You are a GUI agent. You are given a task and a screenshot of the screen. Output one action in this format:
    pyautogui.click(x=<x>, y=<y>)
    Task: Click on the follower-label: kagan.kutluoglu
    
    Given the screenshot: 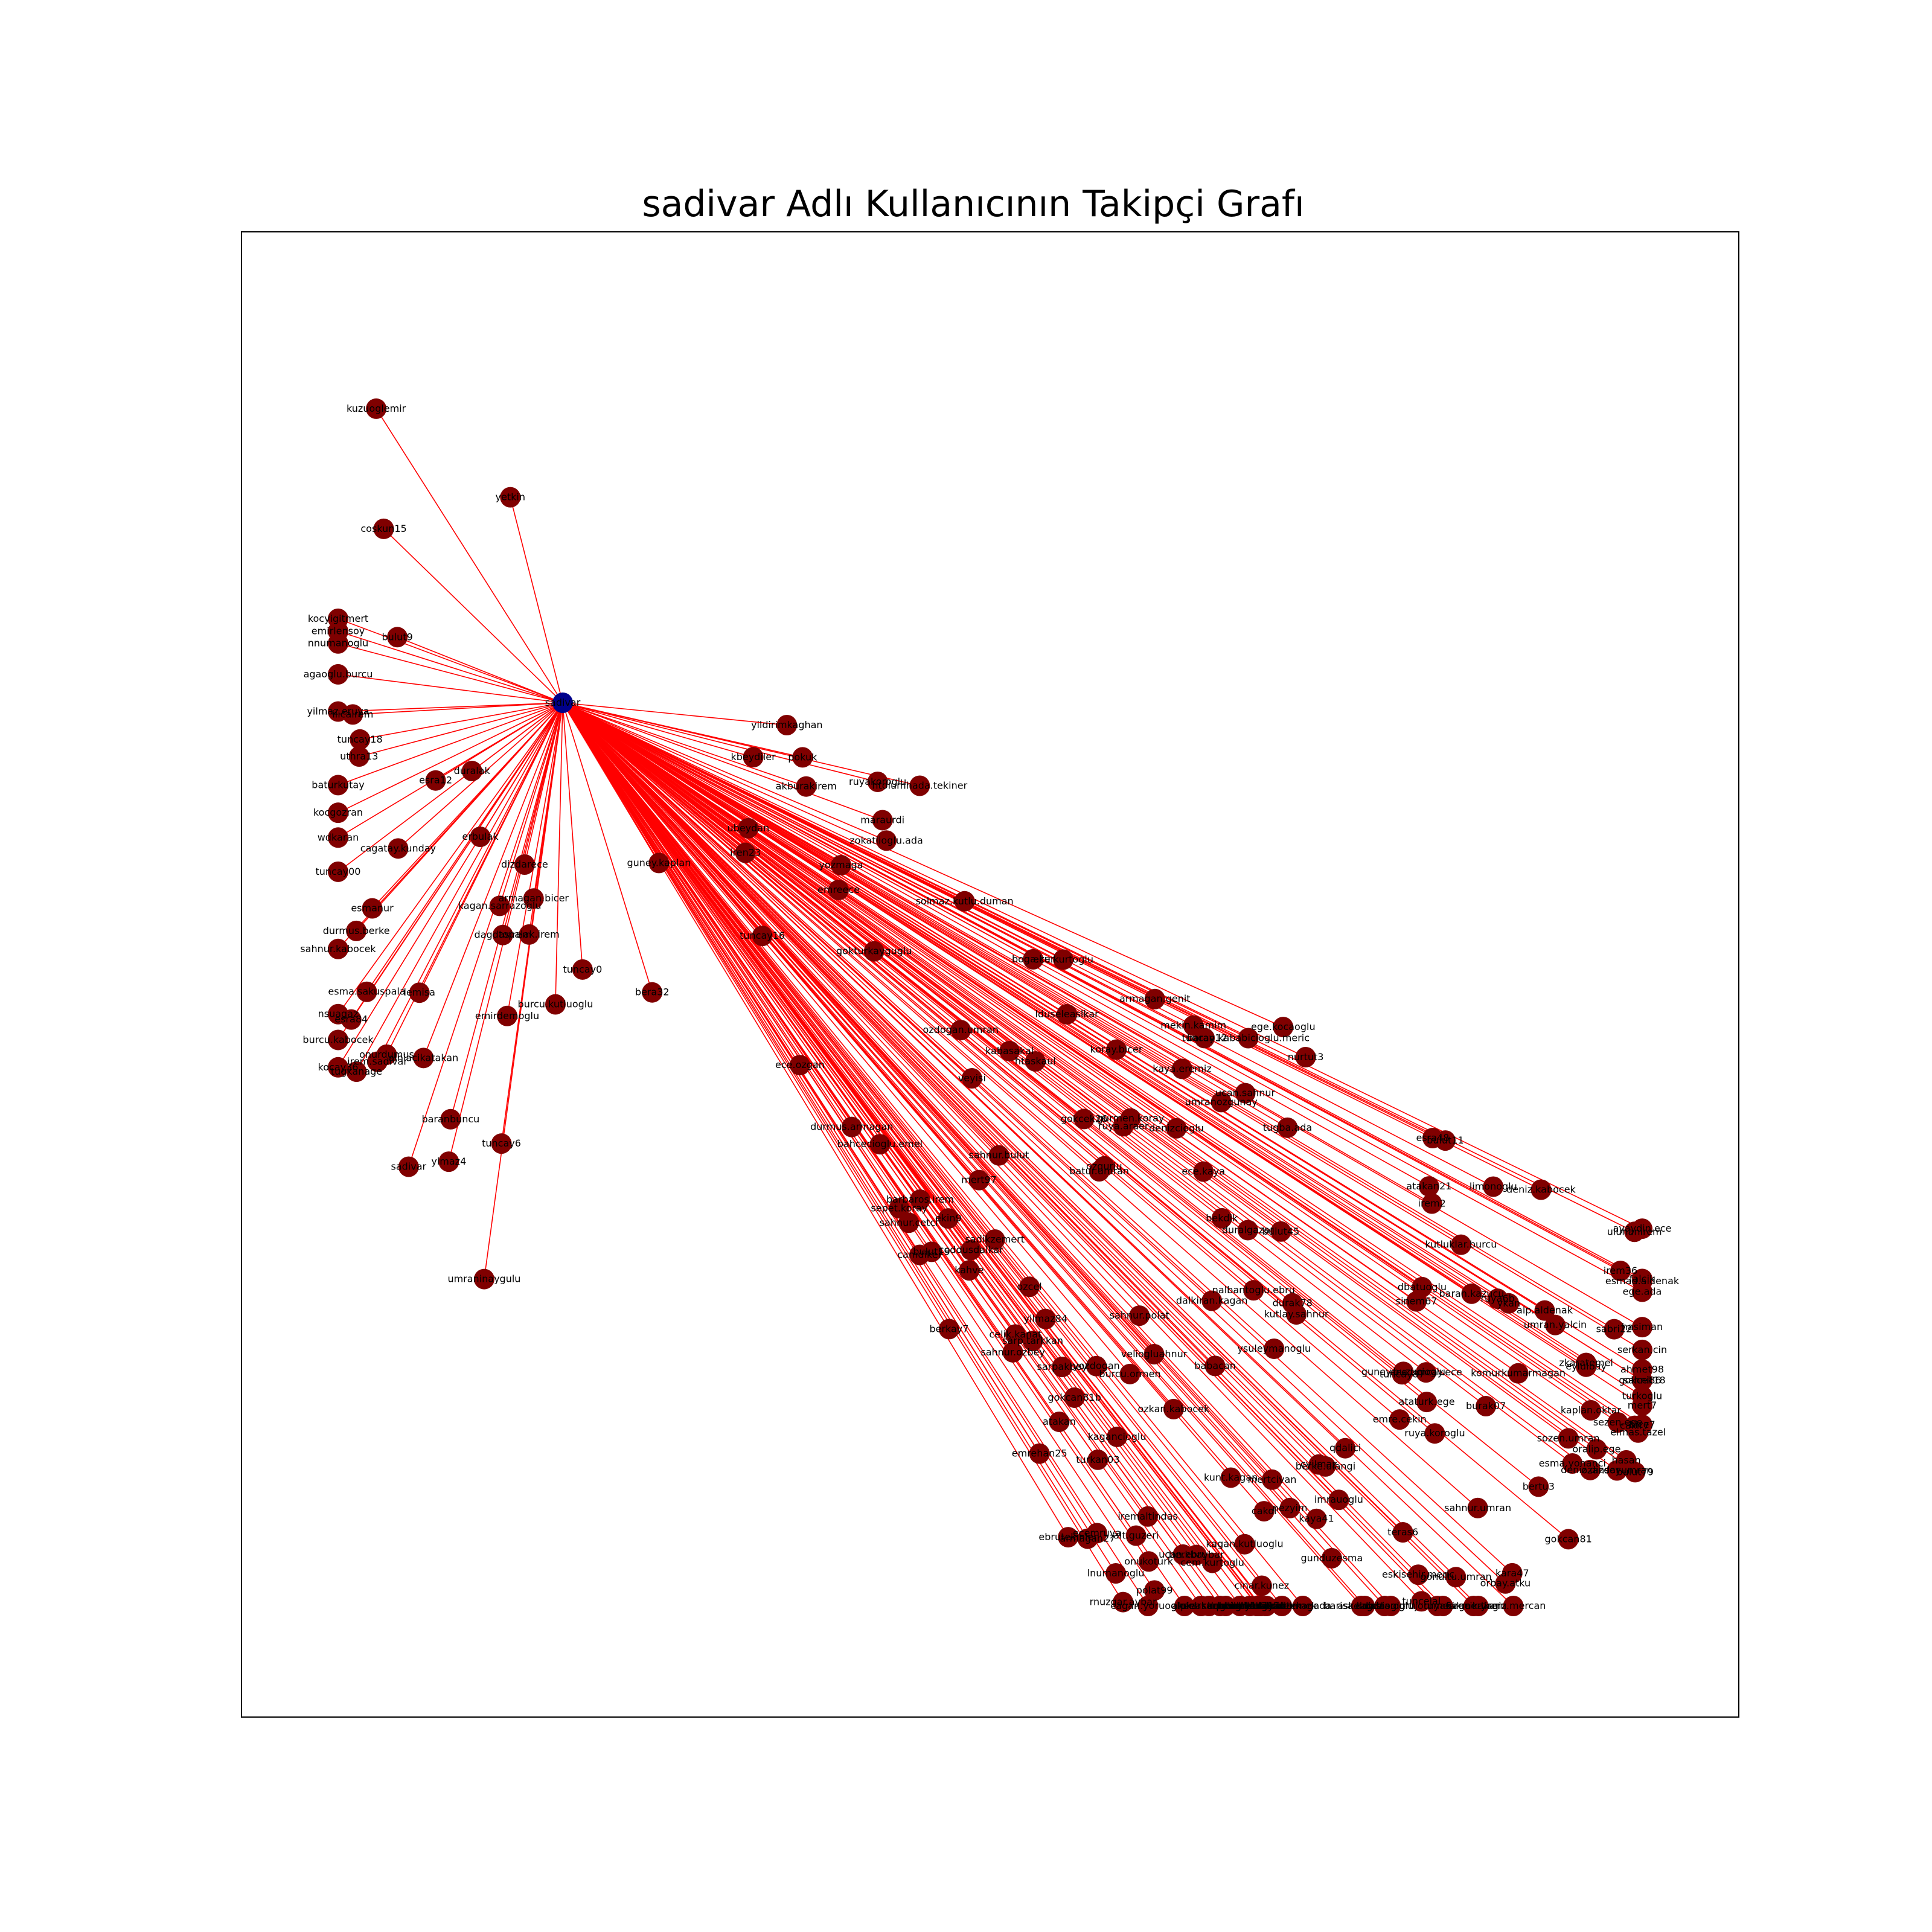 What is the action you would take?
    pyautogui.click(x=1244, y=1544)
    